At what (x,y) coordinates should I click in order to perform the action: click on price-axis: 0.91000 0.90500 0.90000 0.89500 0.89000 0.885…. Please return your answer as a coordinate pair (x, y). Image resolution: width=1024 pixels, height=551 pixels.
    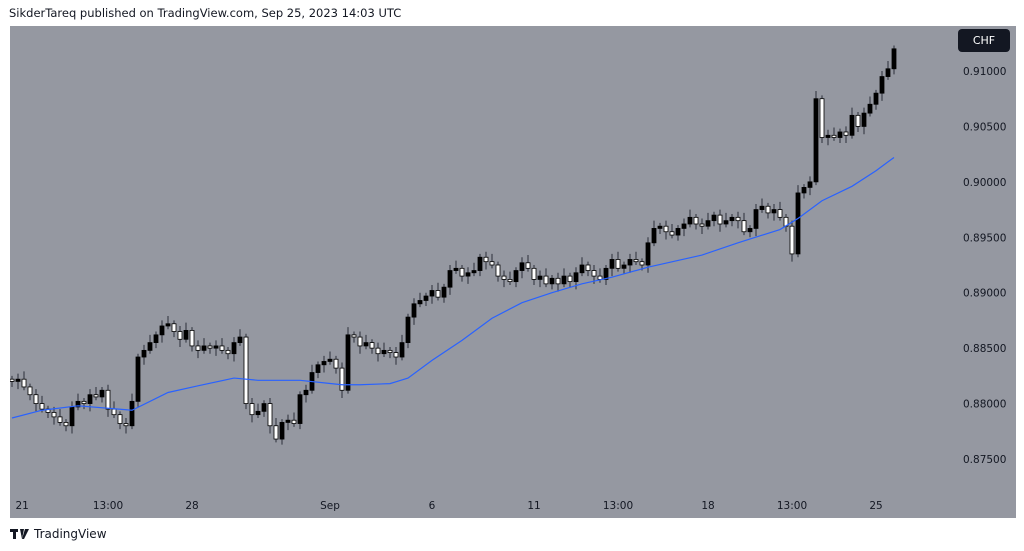
    Looking at the image, I should click on (984, 266).